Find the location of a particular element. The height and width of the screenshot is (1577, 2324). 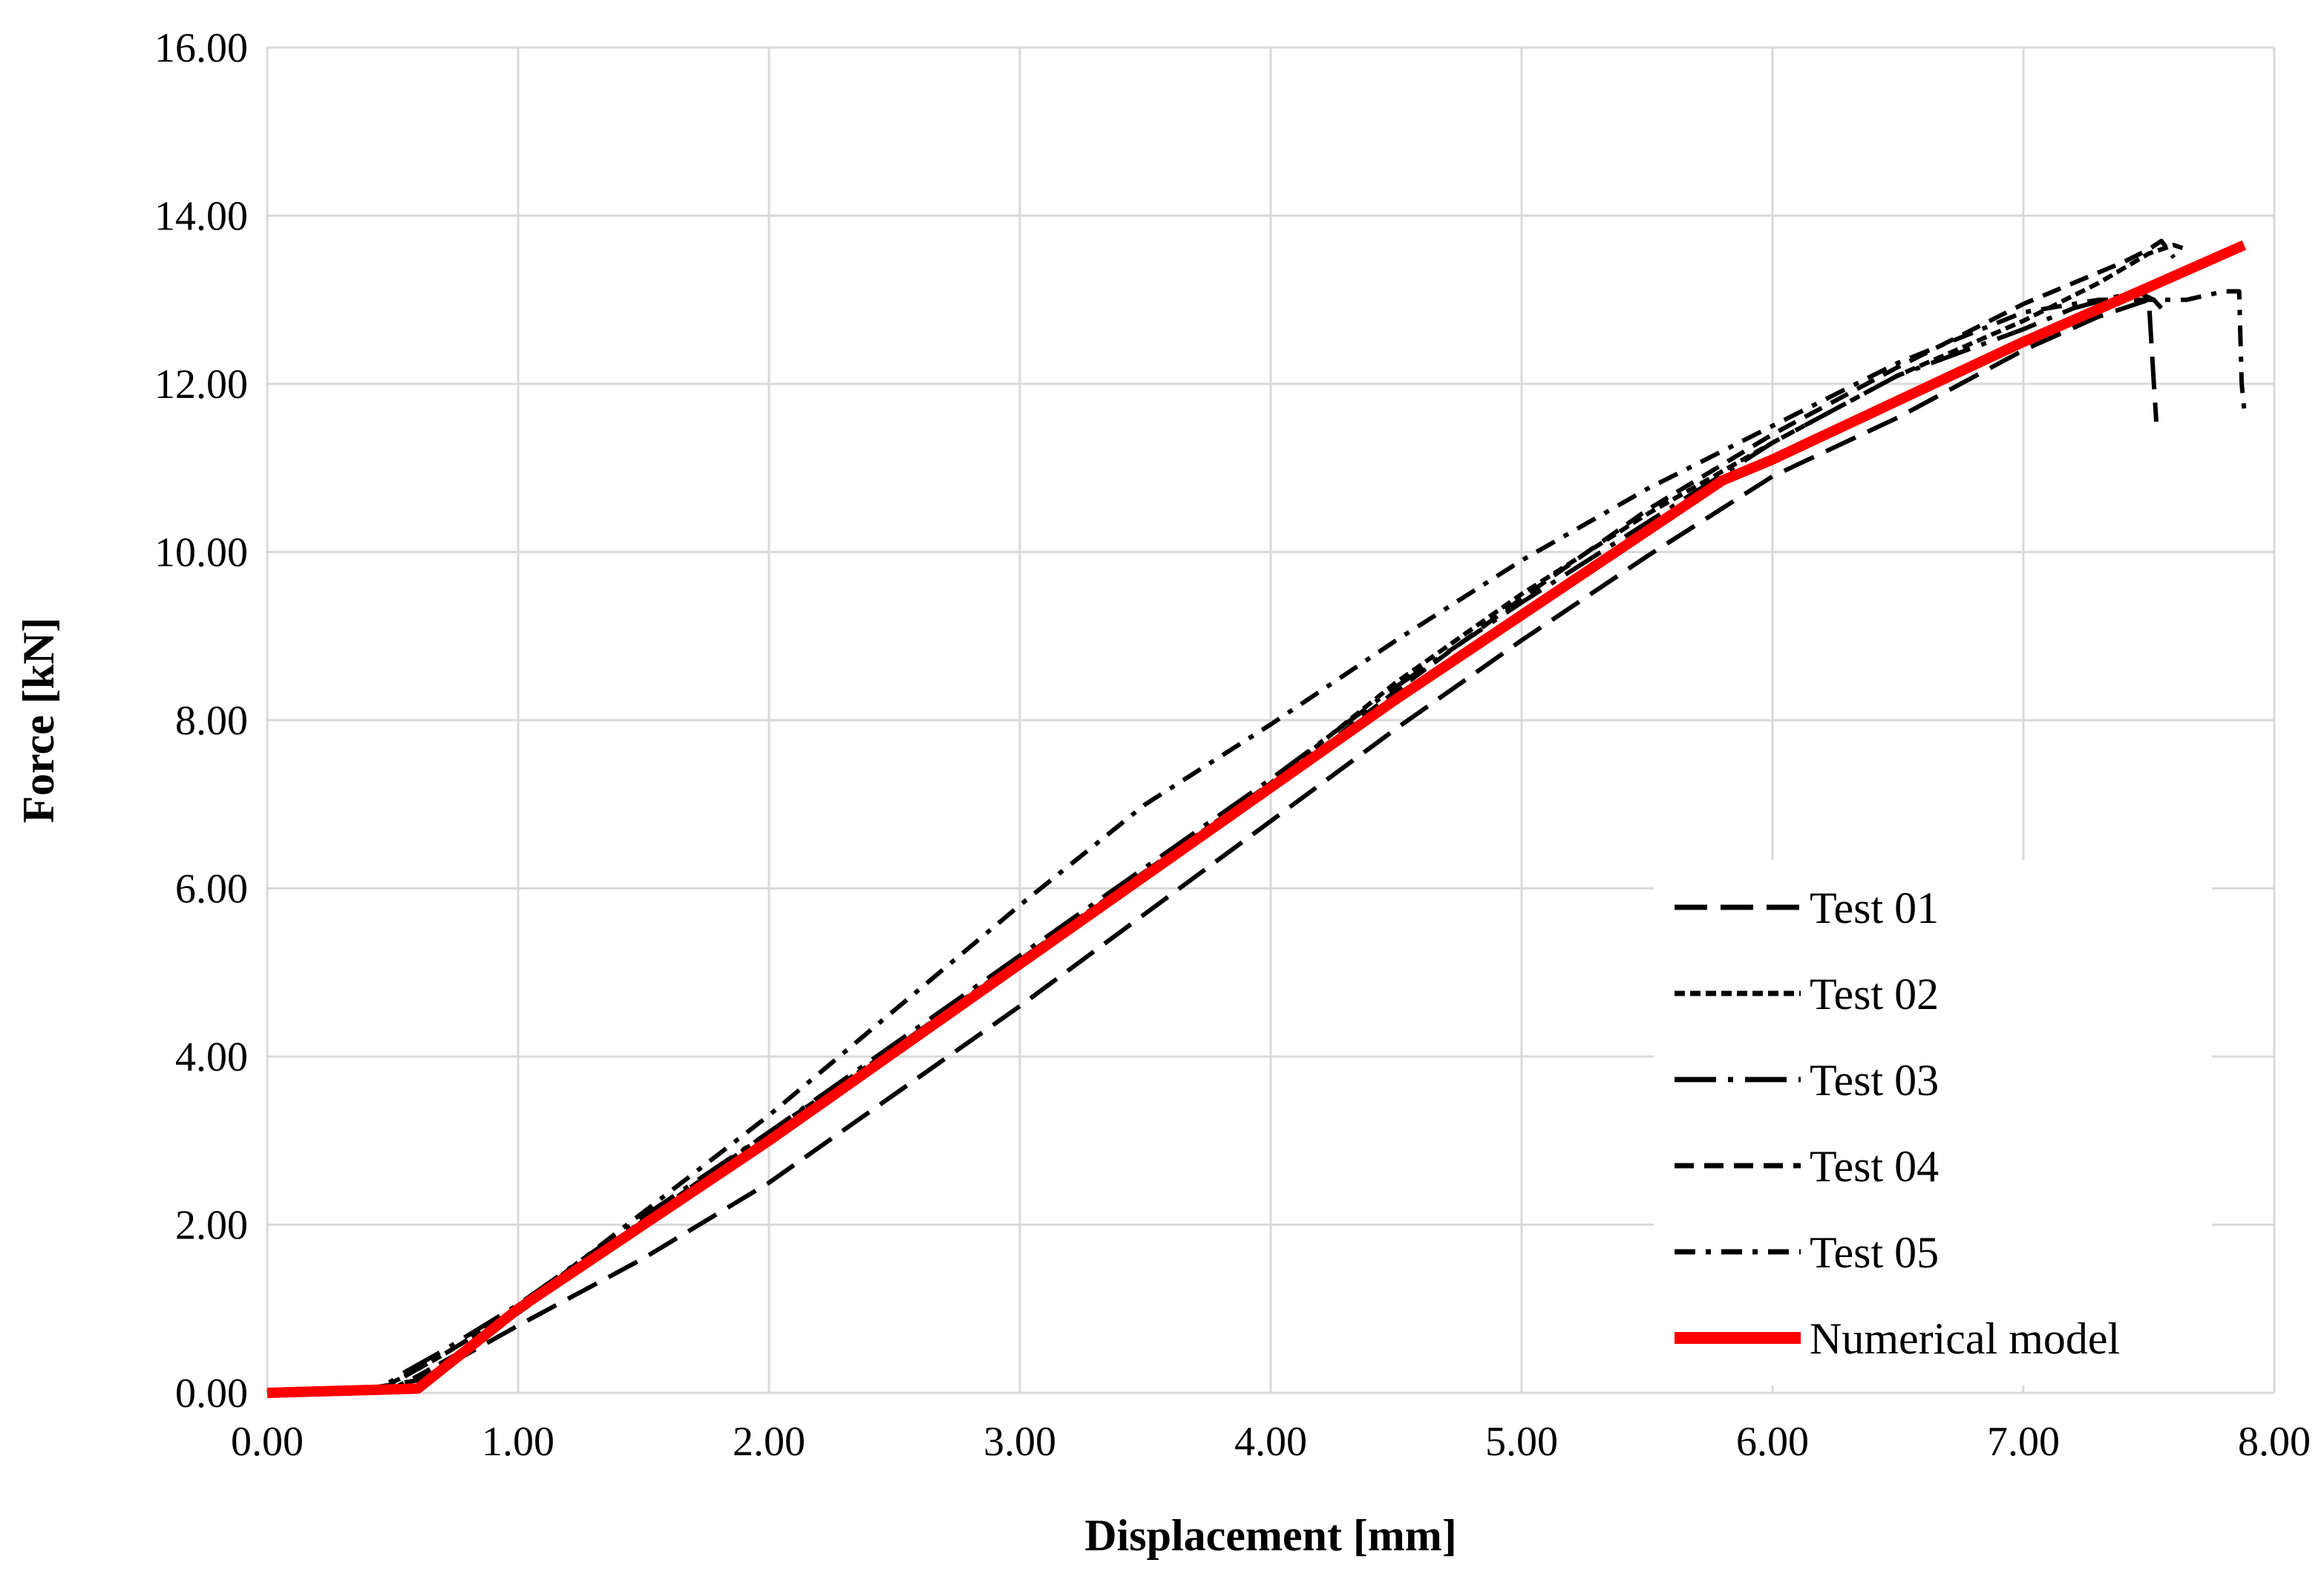

legend-label: Numerical model is located at coordinates (1965, 1338).